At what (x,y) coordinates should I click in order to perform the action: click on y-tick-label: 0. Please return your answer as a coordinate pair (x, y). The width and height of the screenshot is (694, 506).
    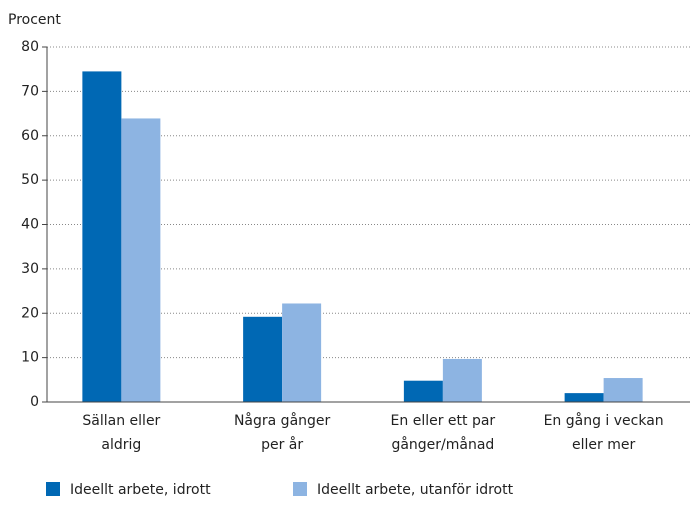
    Looking at the image, I should click on (34, 402).